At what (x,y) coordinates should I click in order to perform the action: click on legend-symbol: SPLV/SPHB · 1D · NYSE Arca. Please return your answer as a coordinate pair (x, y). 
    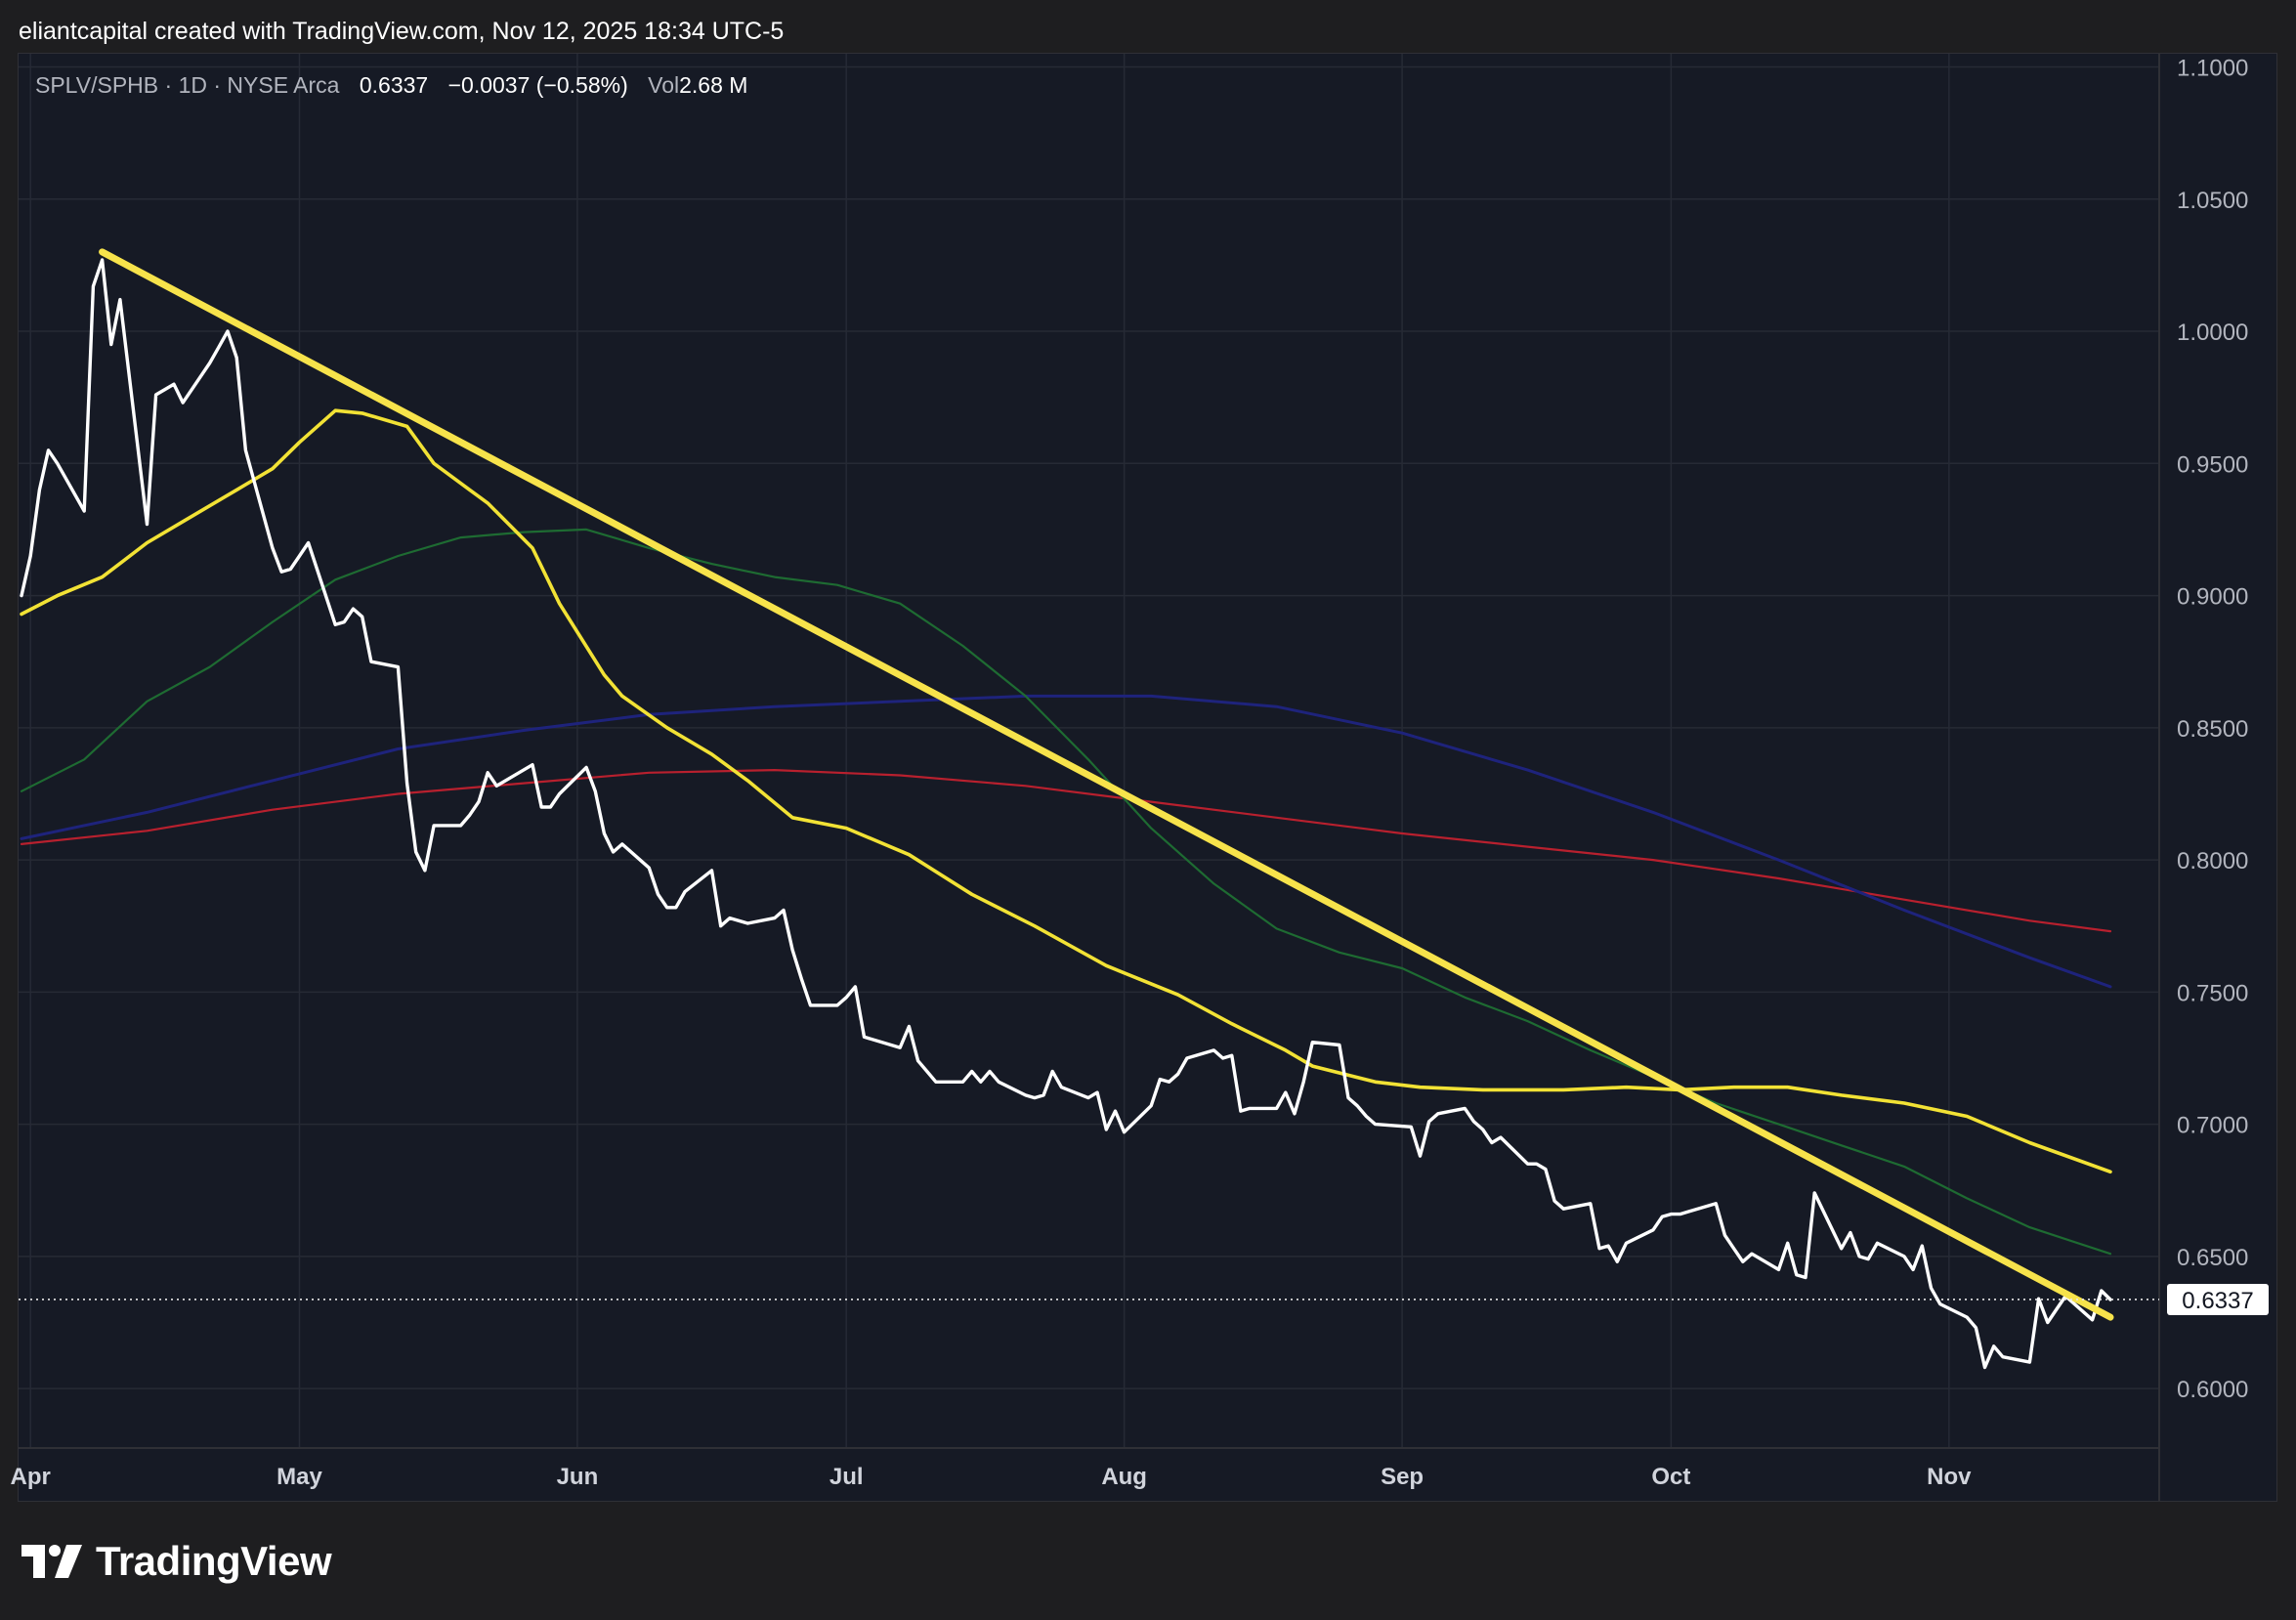
    Looking at the image, I should click on (188, 85).